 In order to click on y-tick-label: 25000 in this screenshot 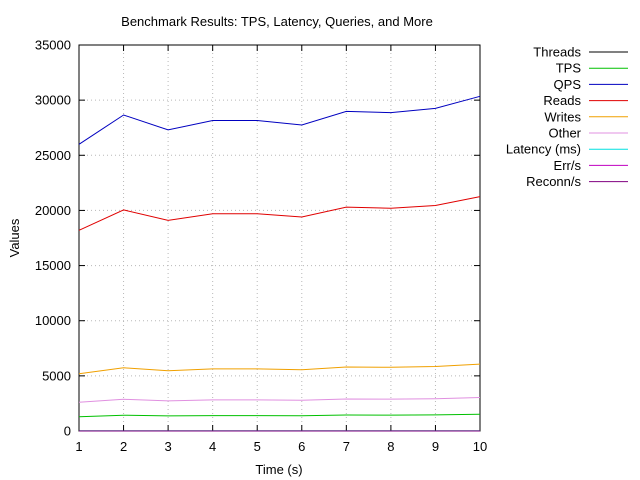, I will do `click(53, 155)`.